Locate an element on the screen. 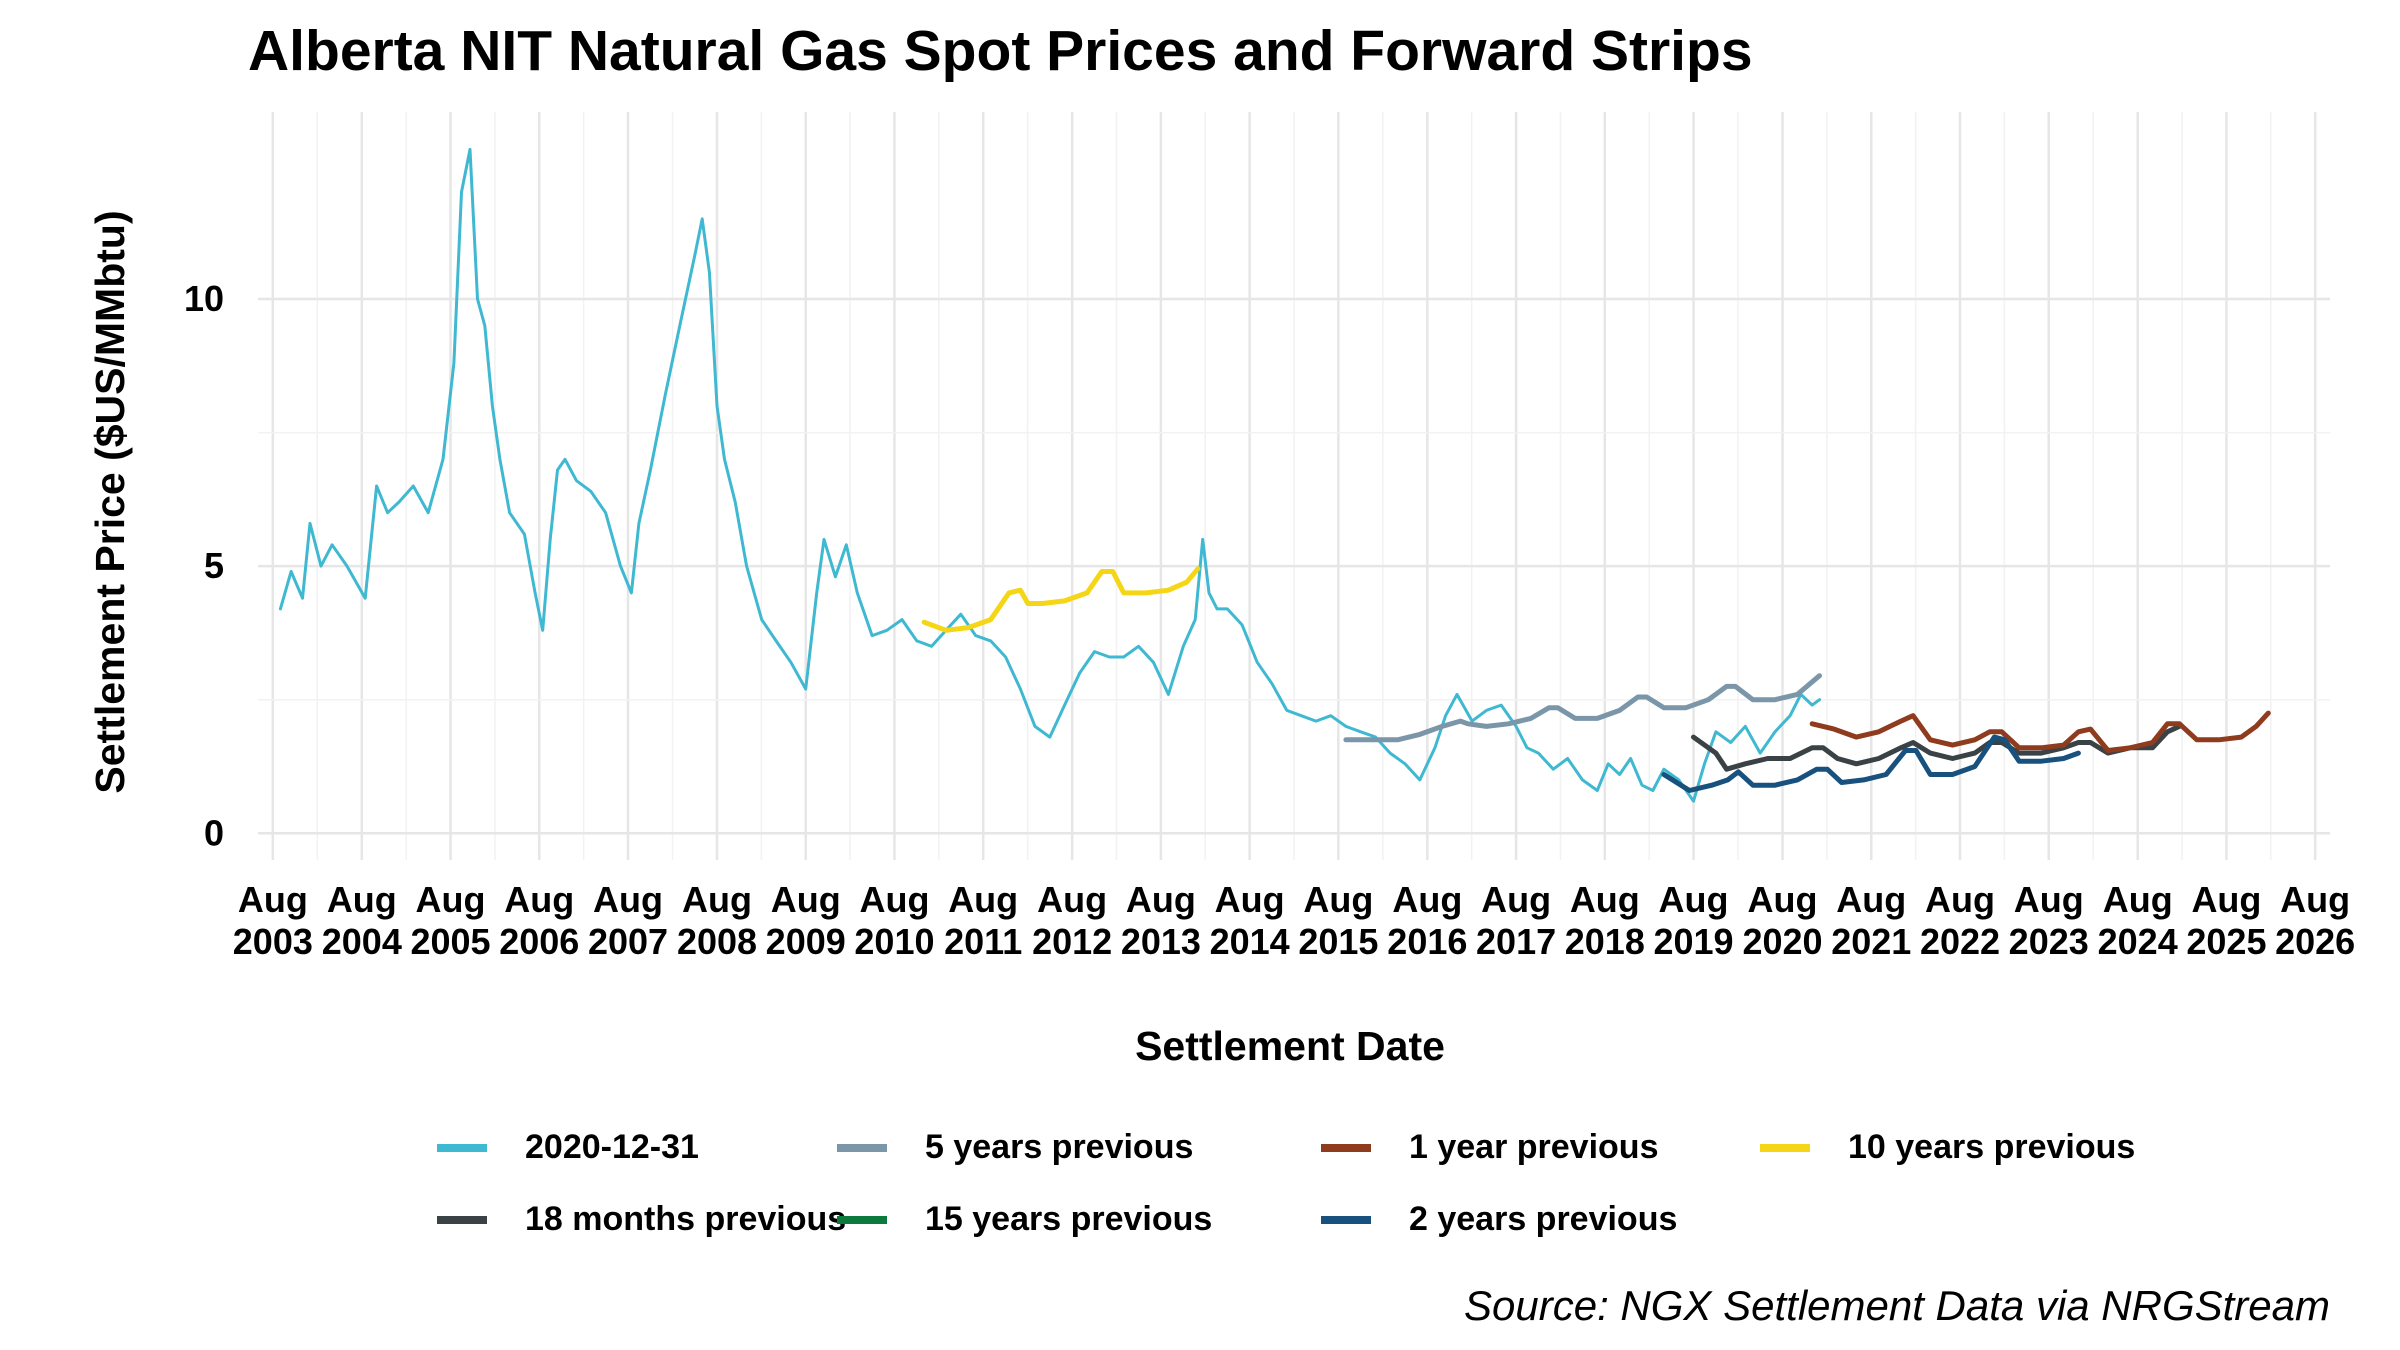 The width and height of the screenshot is (2400, 1350). legend-label: 5 years previous is located at coordinates (1059, 1147).